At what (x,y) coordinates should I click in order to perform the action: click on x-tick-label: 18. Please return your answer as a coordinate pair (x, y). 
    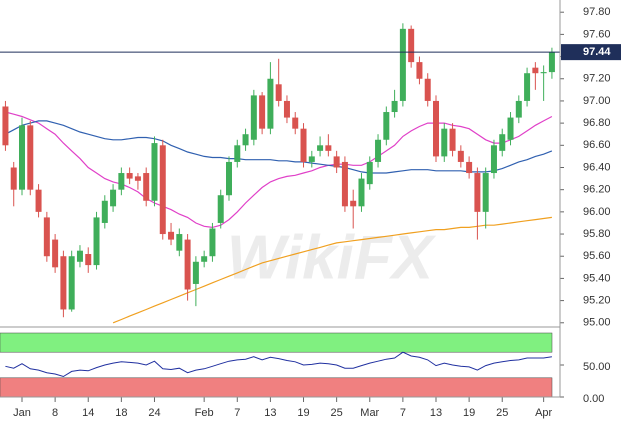
    Looking at the image, I should click on (121, 413).